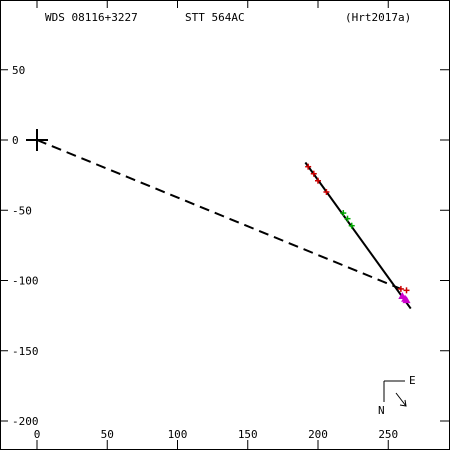  I want to click on y-tick-label: -50, so click(22, 210).